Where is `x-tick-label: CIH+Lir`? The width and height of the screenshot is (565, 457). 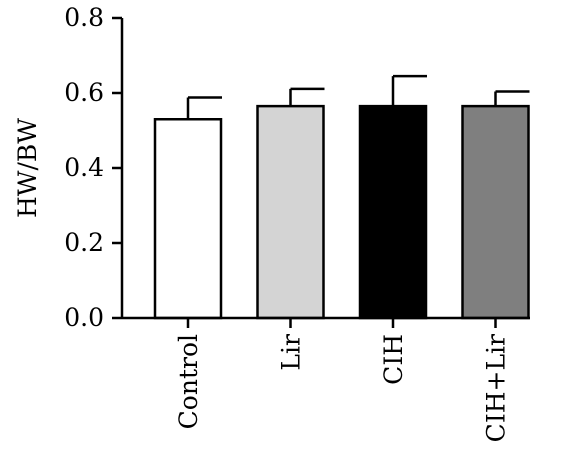
x-tick-label: CIH+Lir is located at coordinates (496, 388).